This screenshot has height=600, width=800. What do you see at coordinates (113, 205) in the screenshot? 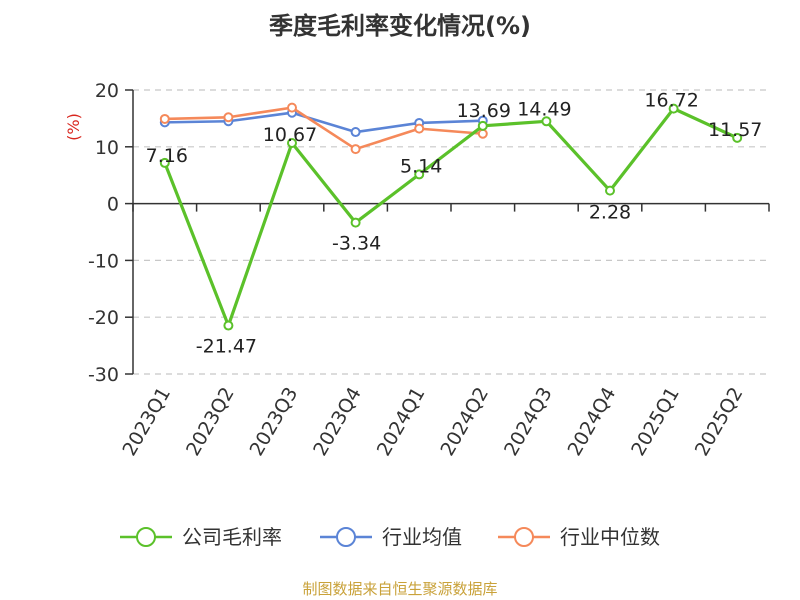
I see `y-tick-label: 0` at bounding box center [113, 205].